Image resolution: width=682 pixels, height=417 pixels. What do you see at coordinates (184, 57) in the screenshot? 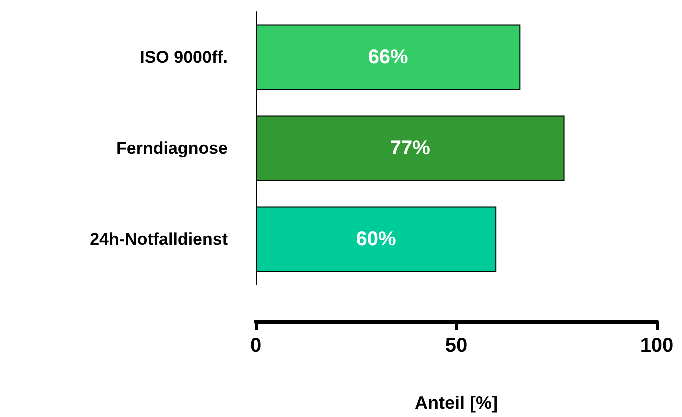
I see `y-tick-label: ISO 9000ff.` at bounding box center [184, 57].